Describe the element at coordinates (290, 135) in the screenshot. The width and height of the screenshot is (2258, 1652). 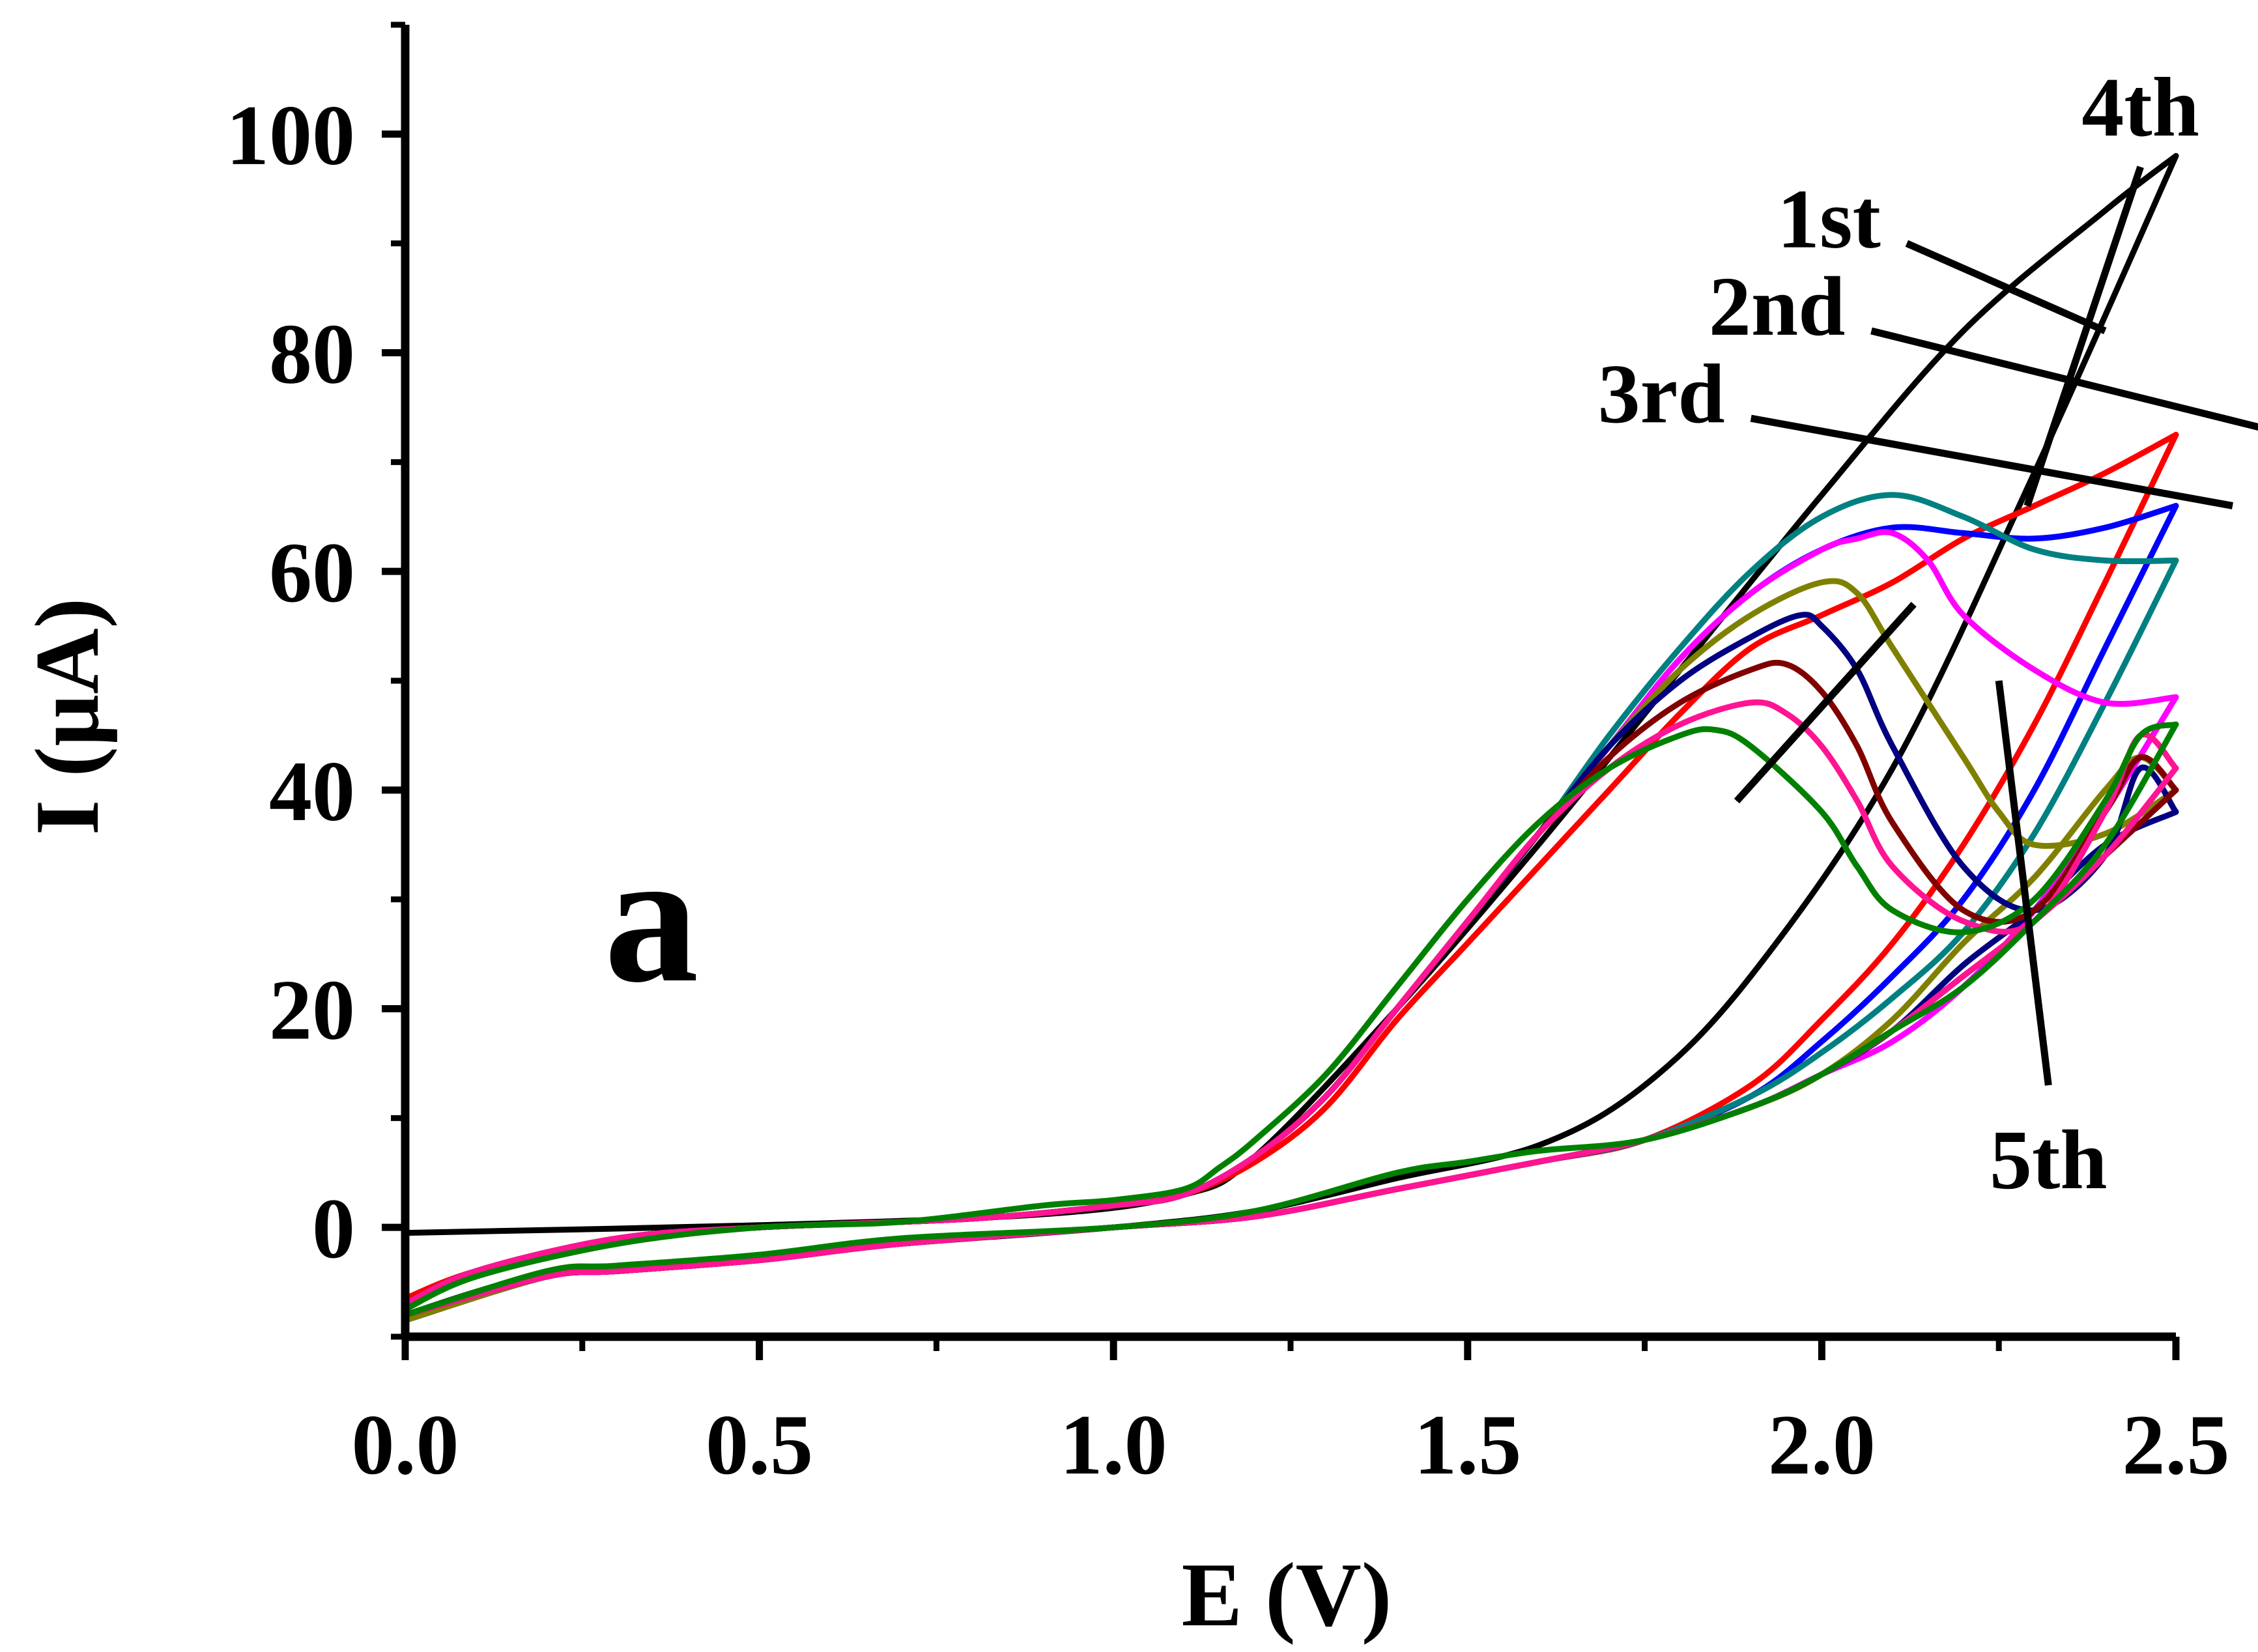
I see `y-tick-label: 100` at that location.